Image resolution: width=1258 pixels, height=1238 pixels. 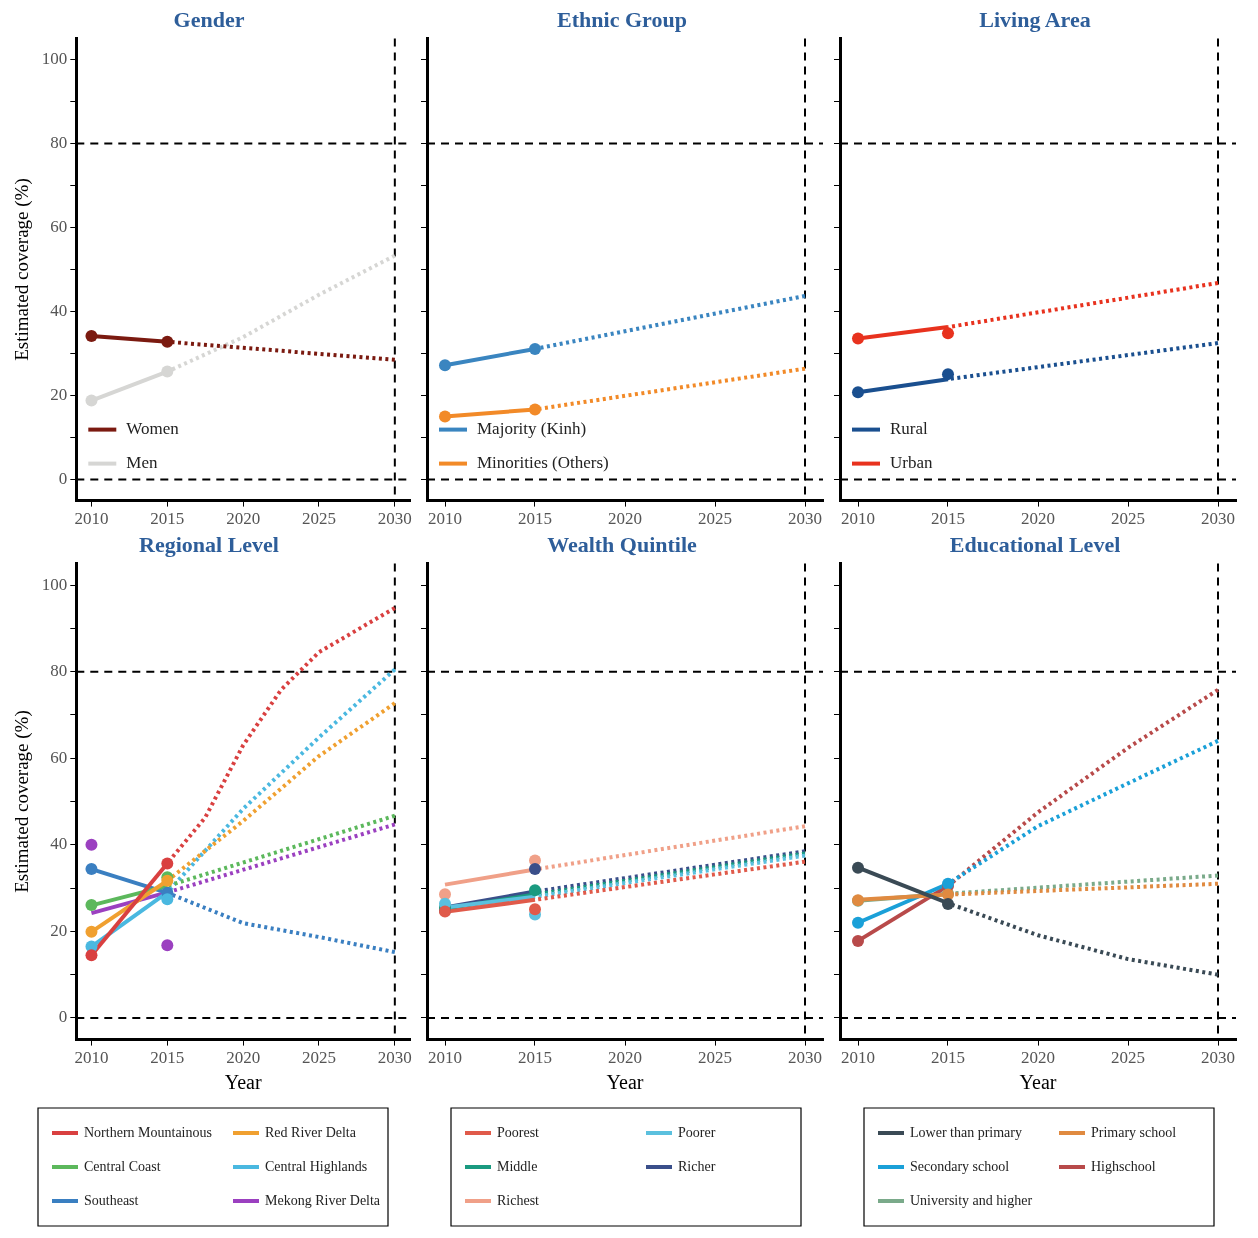 I want to click on legend-label: Central Coast, so click(x=122, y=1166).